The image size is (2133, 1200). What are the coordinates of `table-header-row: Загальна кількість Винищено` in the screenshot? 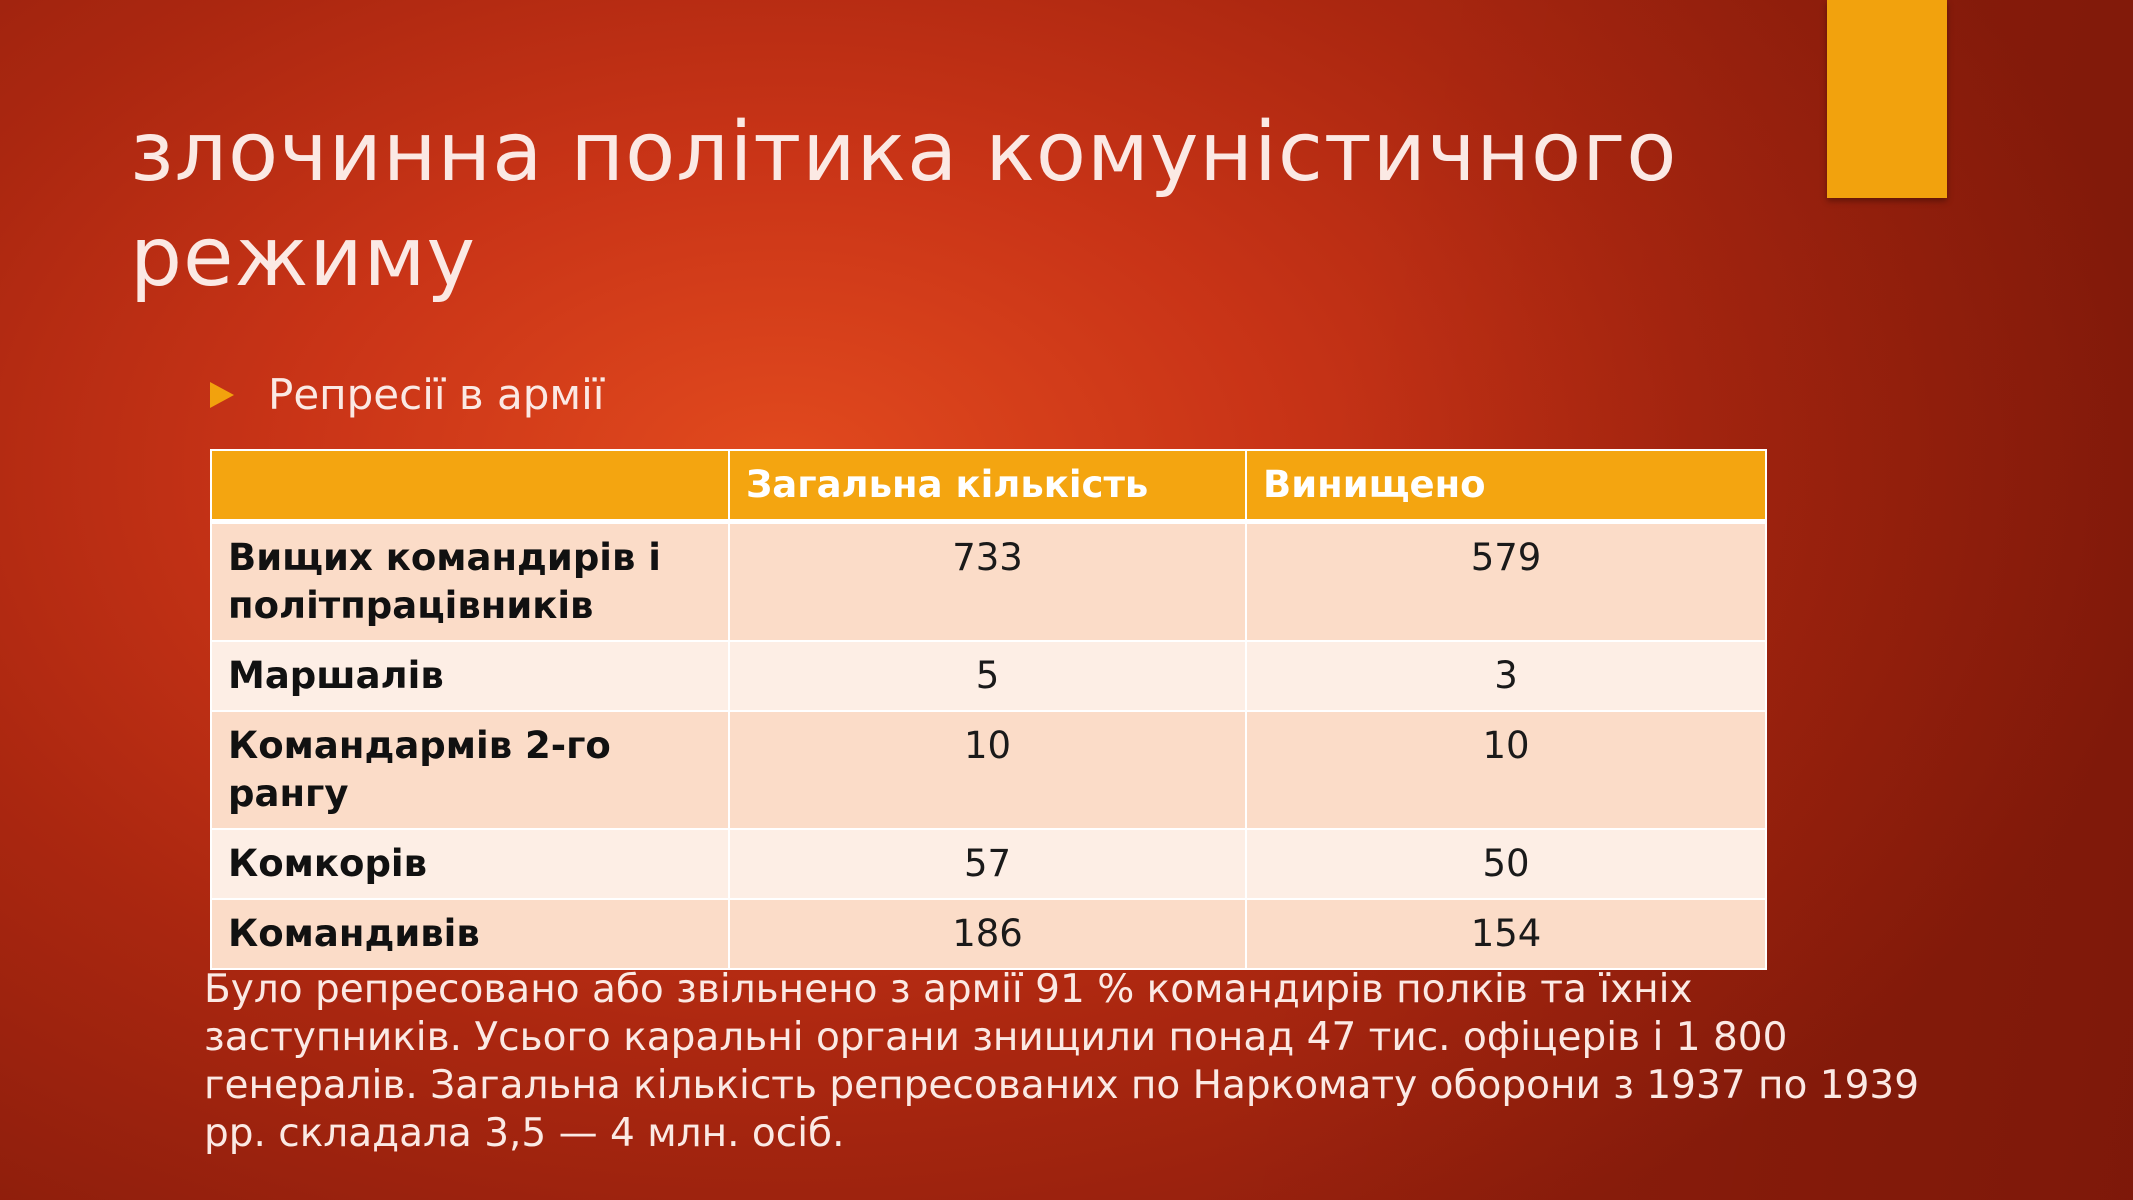 It's located at (988, 486).